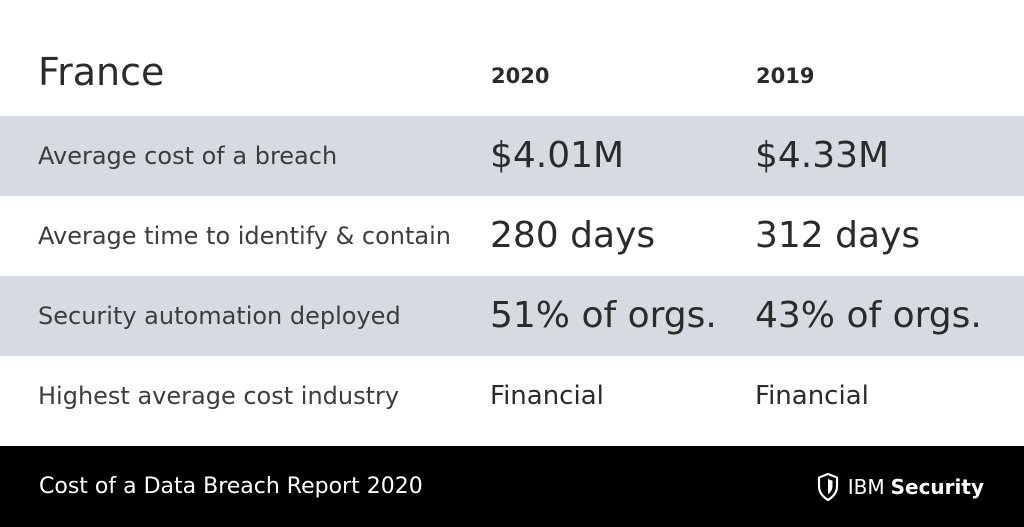  Describe the element at coordinates (231, 486) in the screenshot. I see `report-title: Cost of a Data Breach Report 2020` at that location.